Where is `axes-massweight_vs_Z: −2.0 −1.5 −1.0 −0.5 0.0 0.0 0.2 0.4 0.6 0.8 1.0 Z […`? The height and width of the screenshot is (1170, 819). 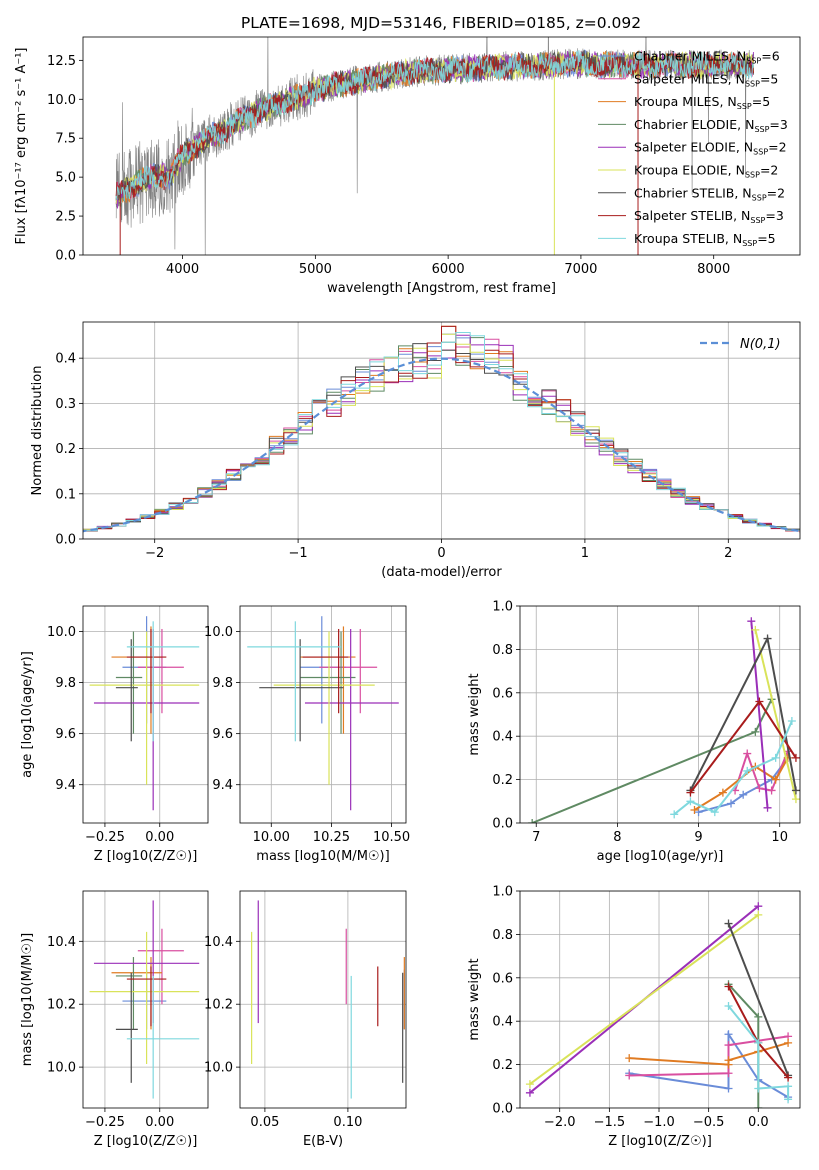 axes-massweight_vs_Z: −2.0 −1.5 −1.0 −0.5 0.0 0.0 0.2 0.4 0.6 0.8 1.0 Z [… is located at coordinates (634, 1017).